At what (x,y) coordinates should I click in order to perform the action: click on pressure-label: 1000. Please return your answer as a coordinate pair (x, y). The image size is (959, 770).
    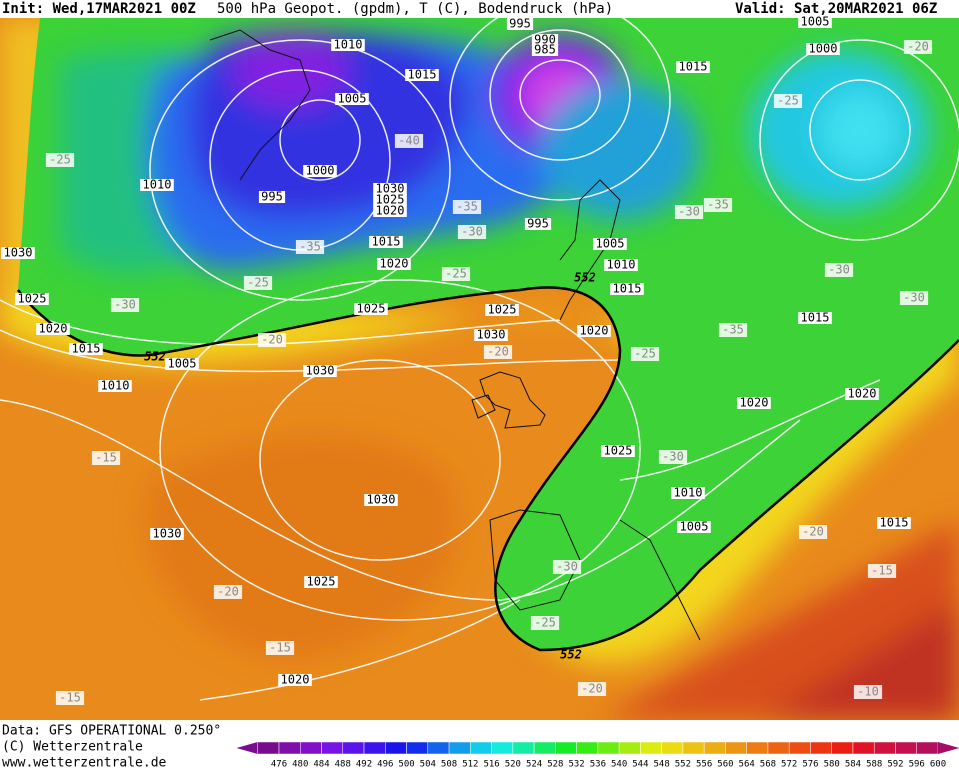
    Looking at the image, I should click on (823, 49).